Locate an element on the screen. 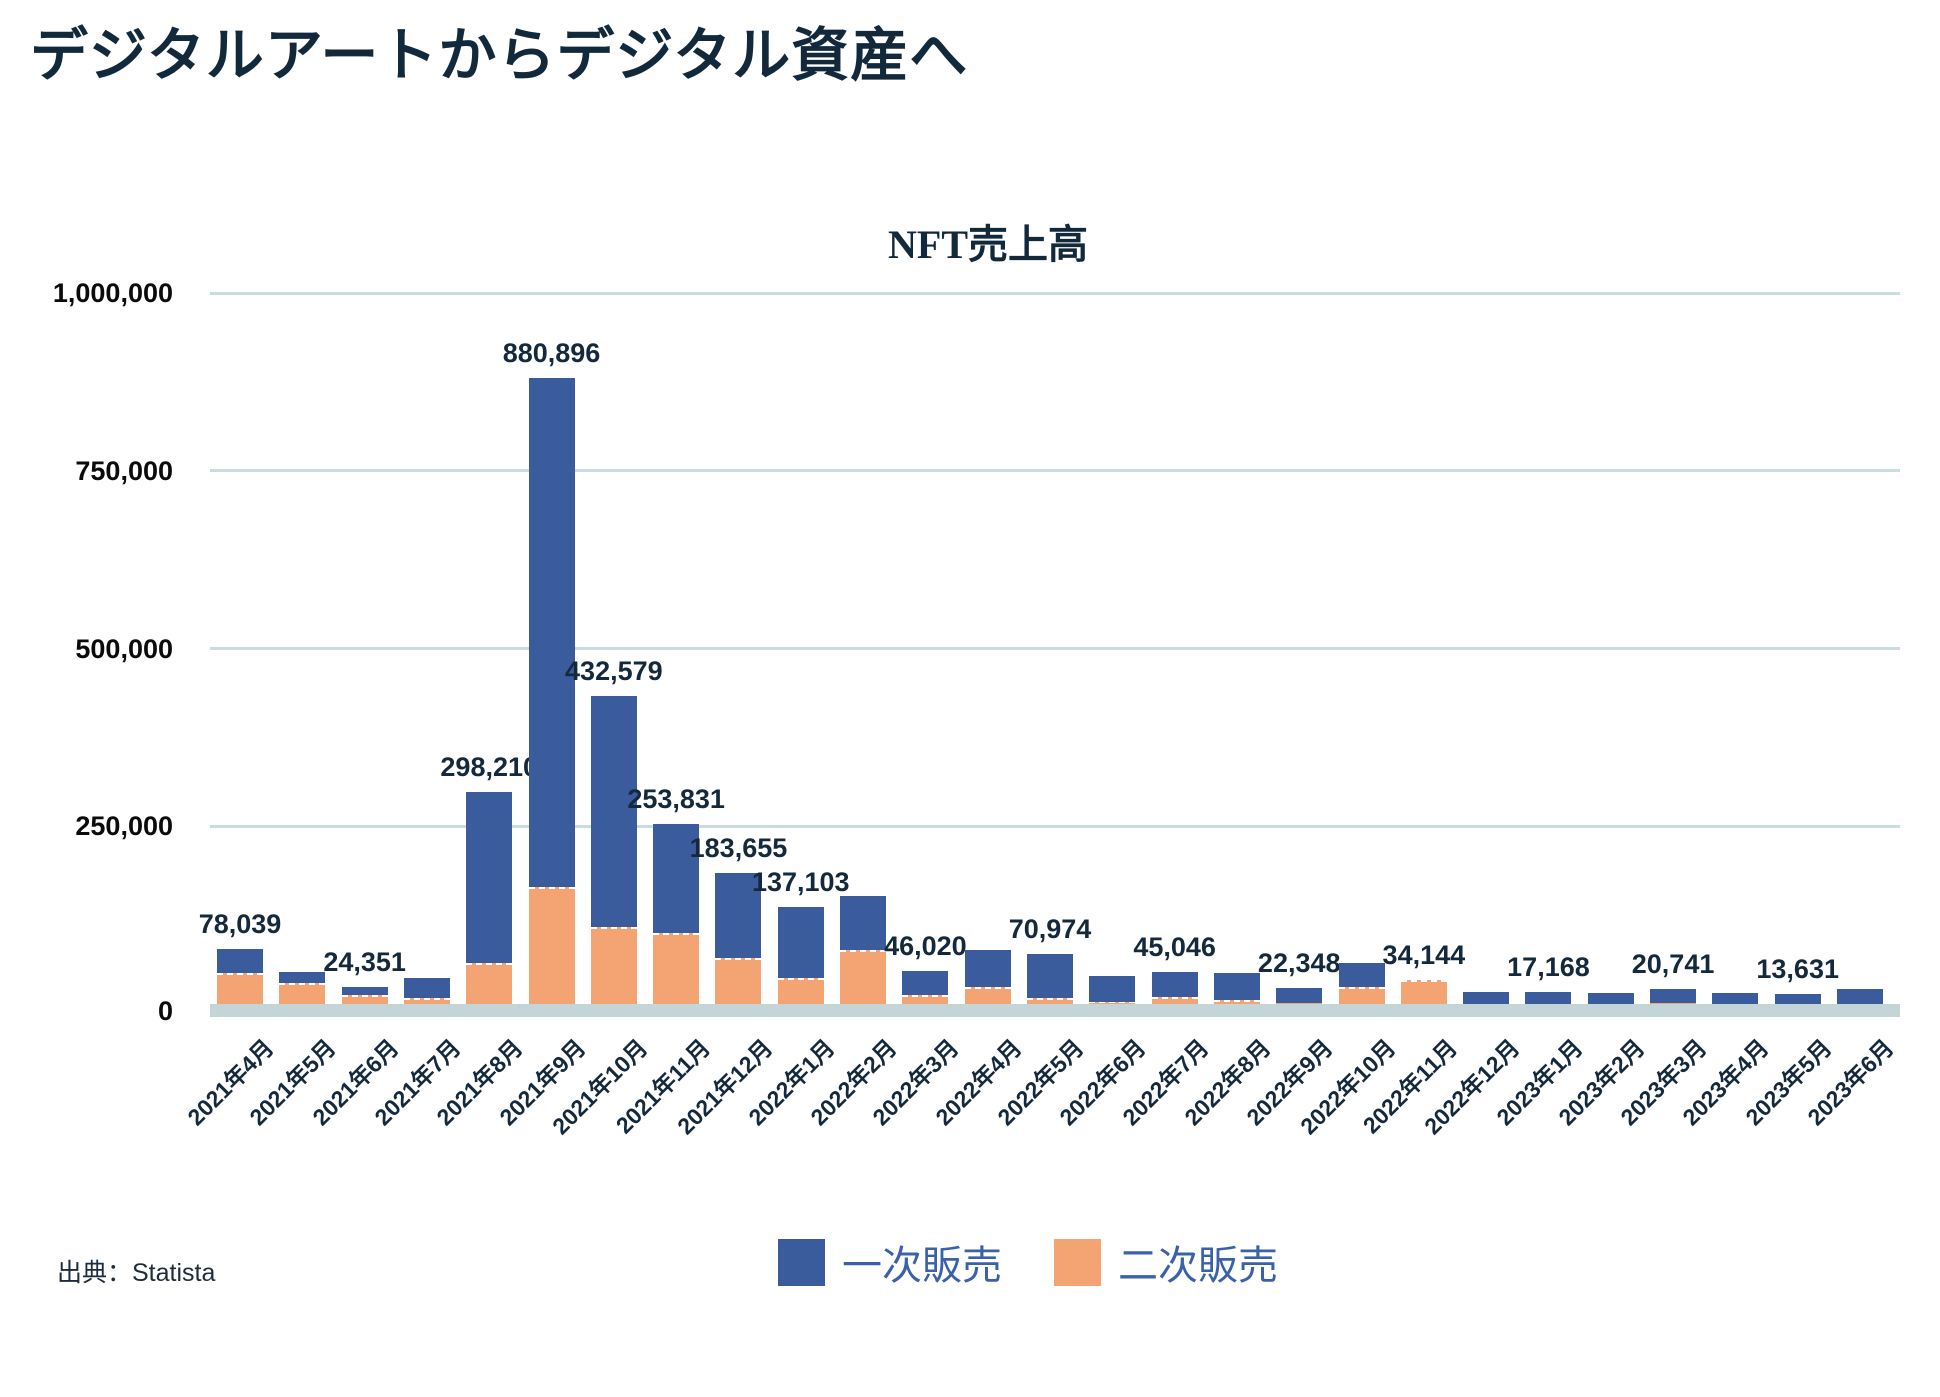 Image resolution: width=1940 pixels, height=1397 pixels. bar-value-label: 880,896 is located at coordinates (551, 352).